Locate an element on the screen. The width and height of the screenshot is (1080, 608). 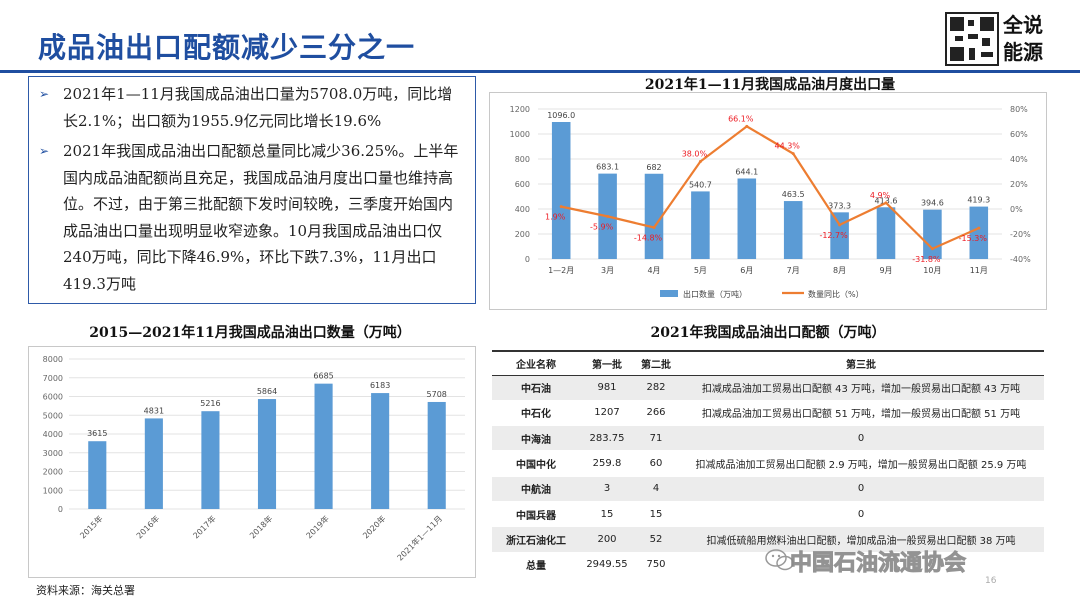
x-tick-label: 6月 is located at coordinates (746, 270).